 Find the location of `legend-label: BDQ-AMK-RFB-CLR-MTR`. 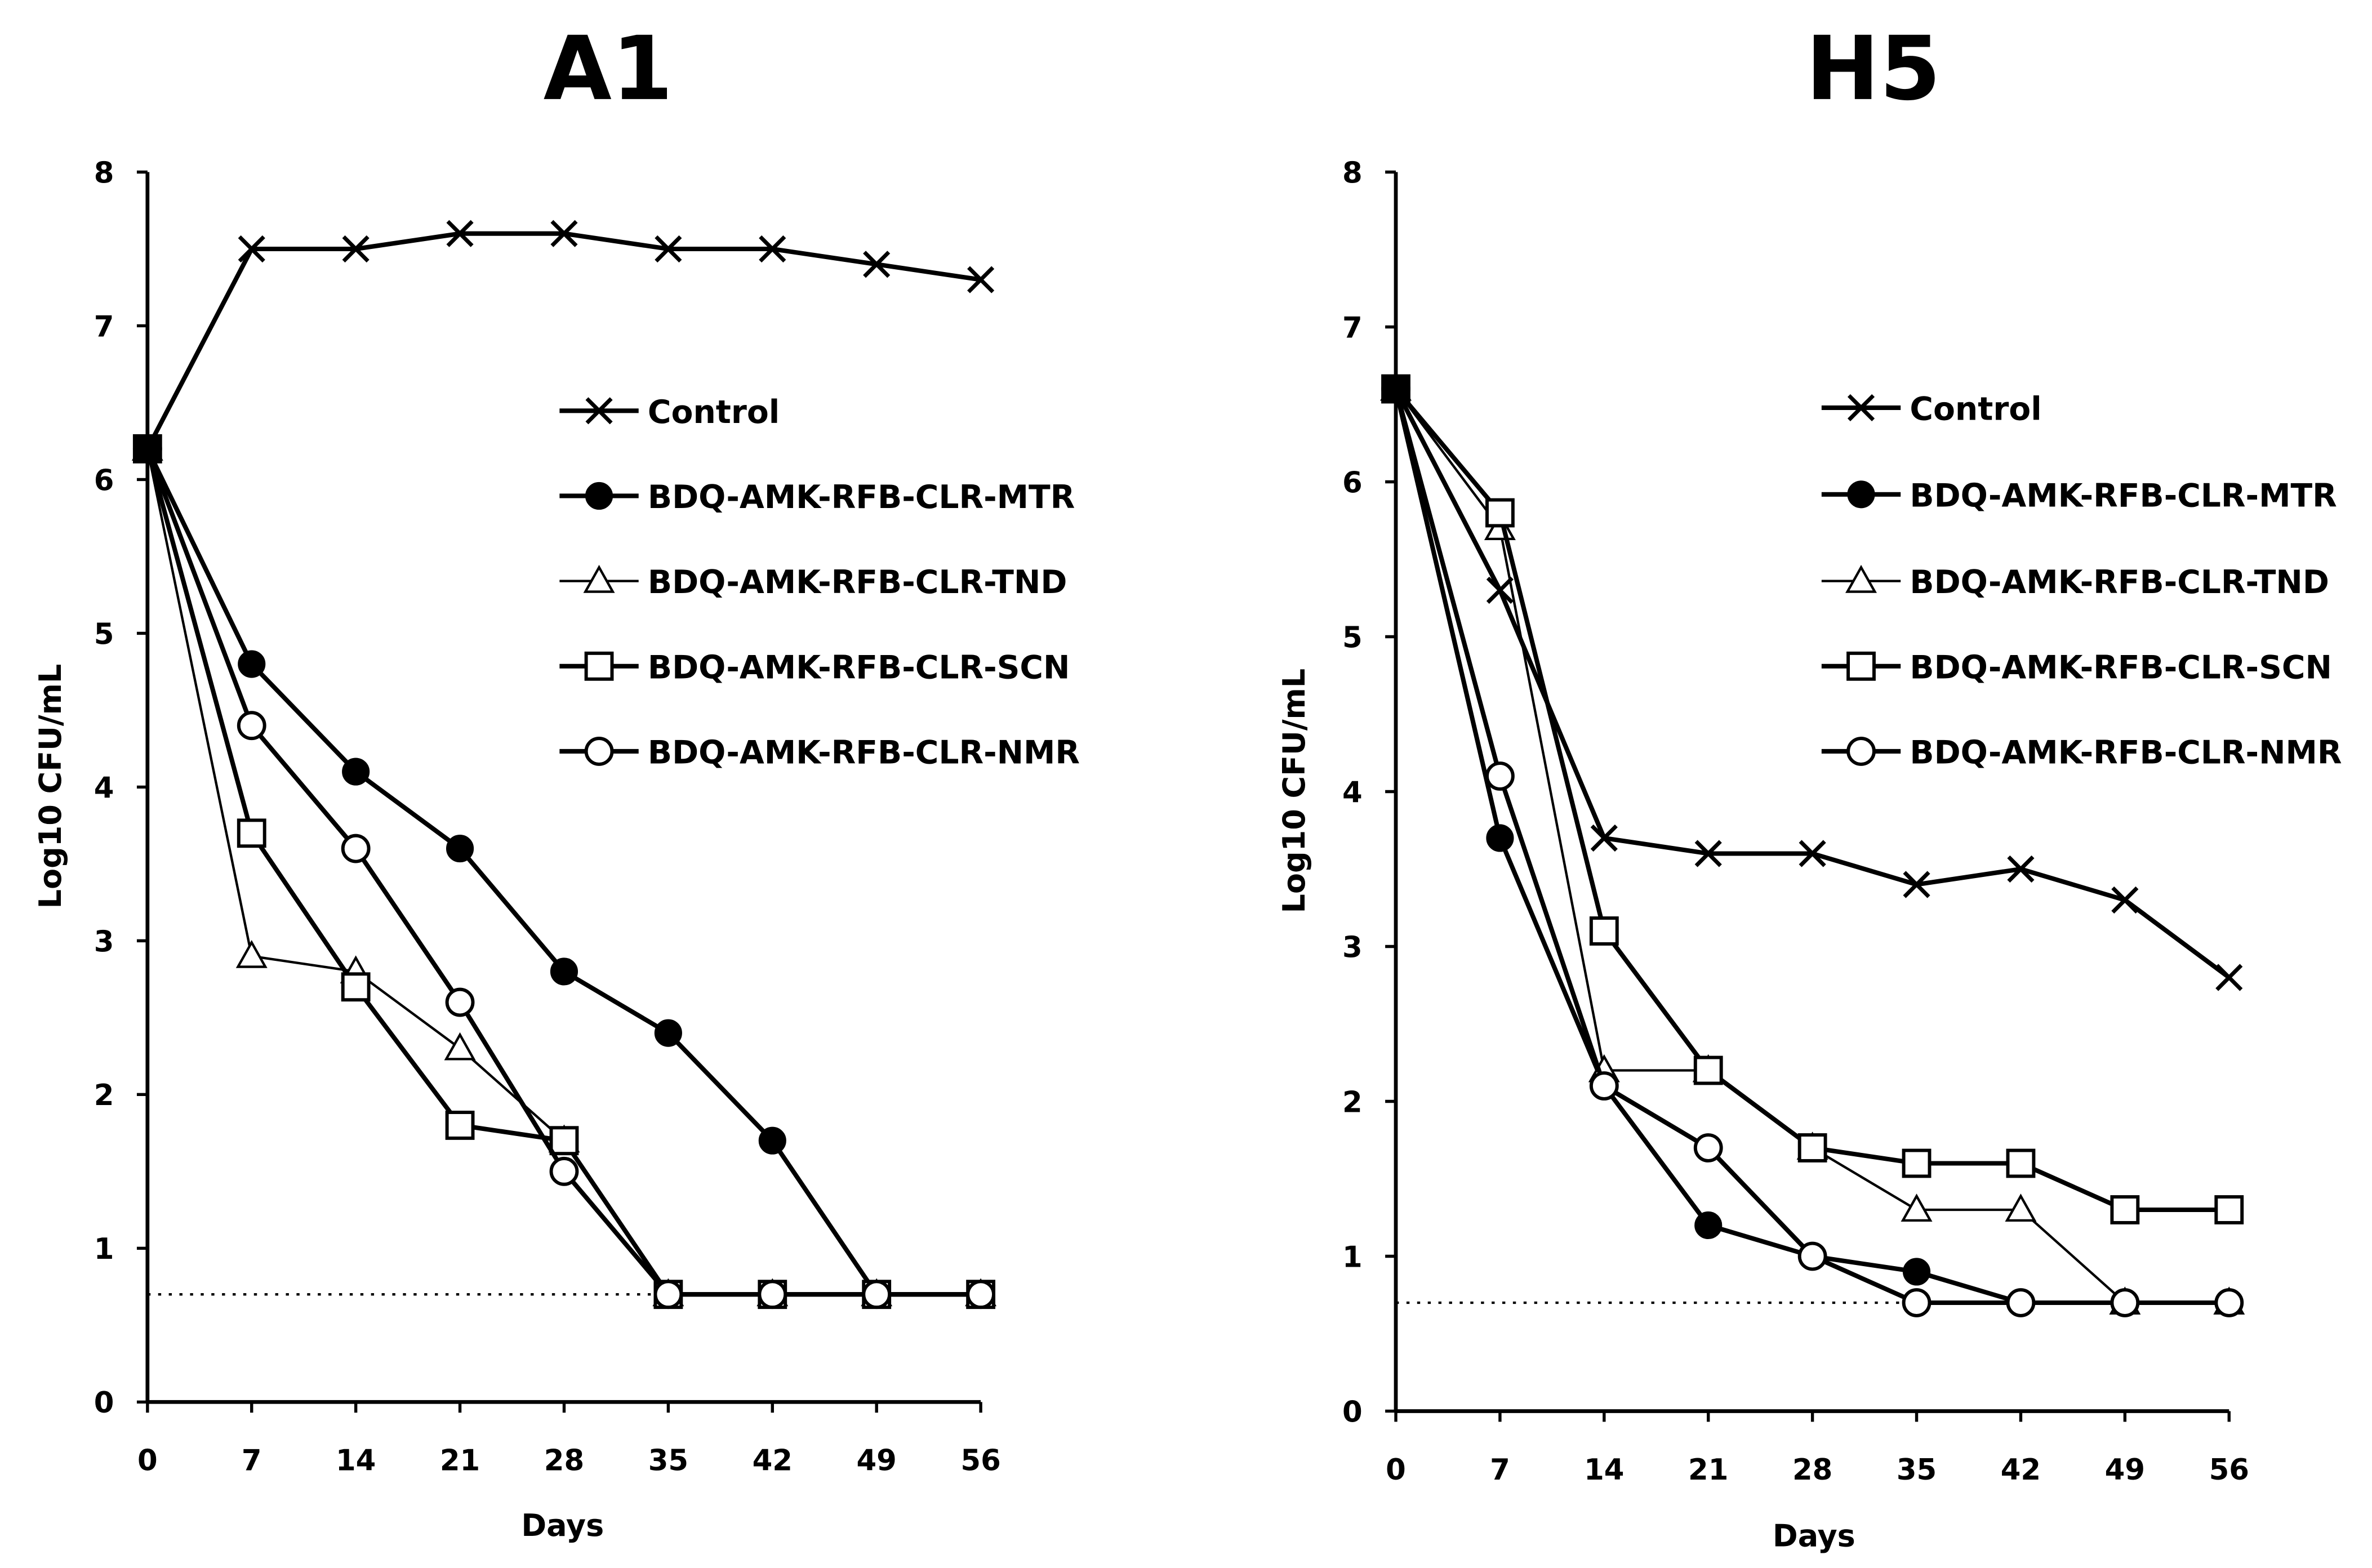

legend-label: BDQ-AMK-RFB-CLR-MTR is located at coordinates (861, 497).